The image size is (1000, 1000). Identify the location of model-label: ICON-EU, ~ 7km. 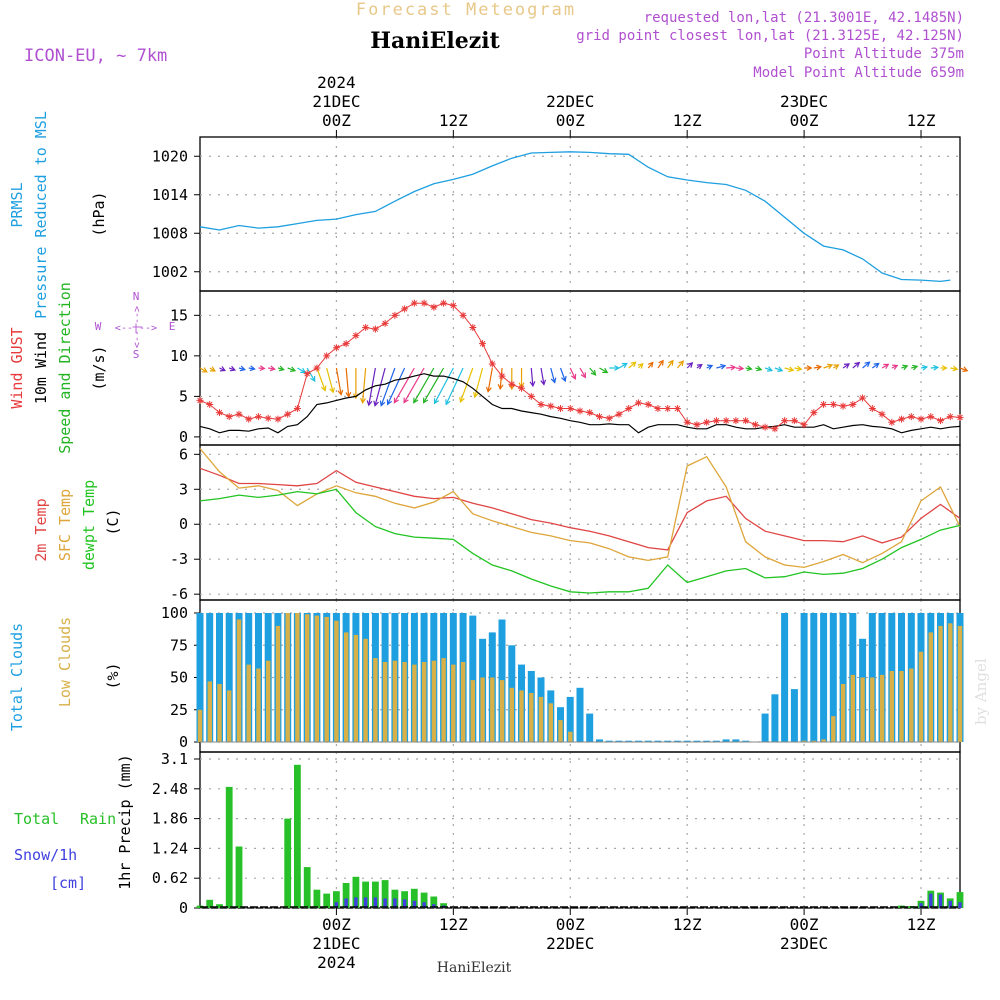
(95, 56).